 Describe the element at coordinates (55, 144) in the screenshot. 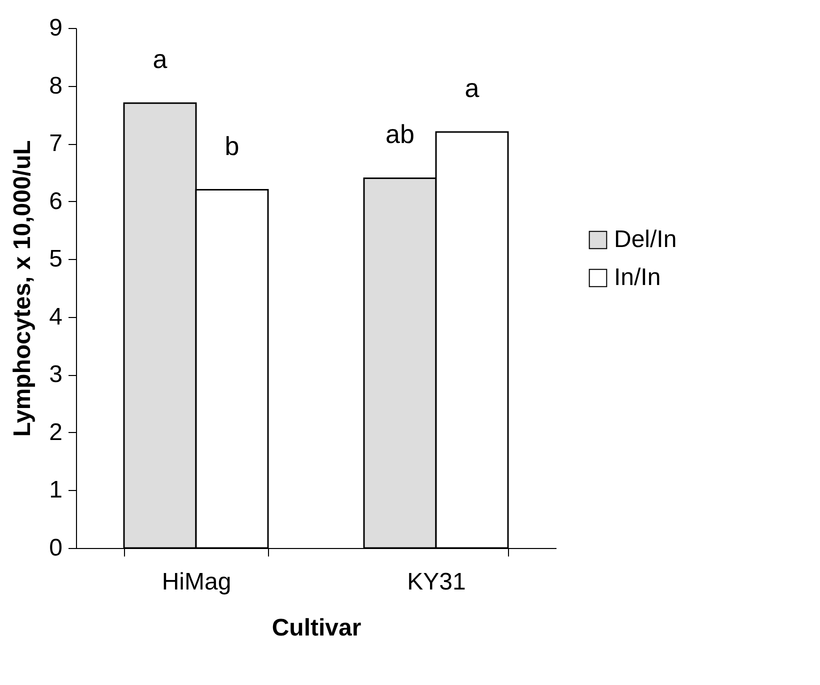

I see `y-tick-label: 7` at that location.